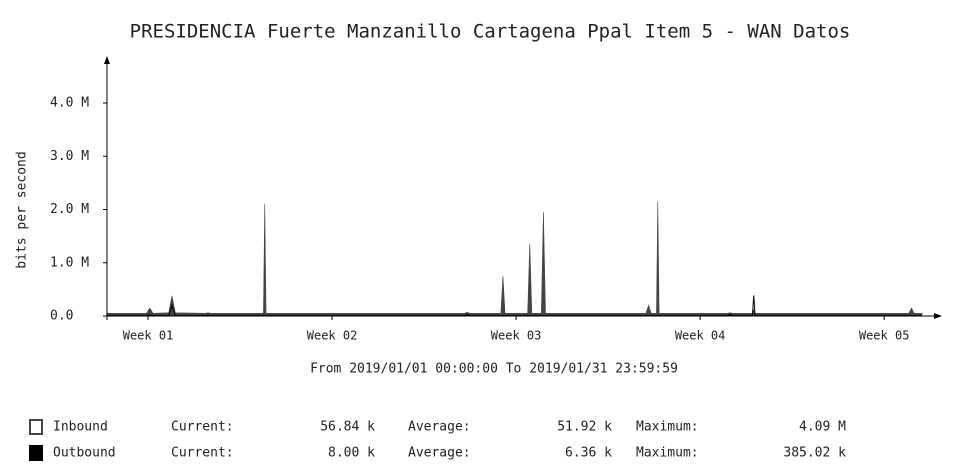 This screenshot has width=964, height=469. Describe the element at coordinates (347, 427) in the screenshot. I see `stat-value: 56.84 k` at that location.